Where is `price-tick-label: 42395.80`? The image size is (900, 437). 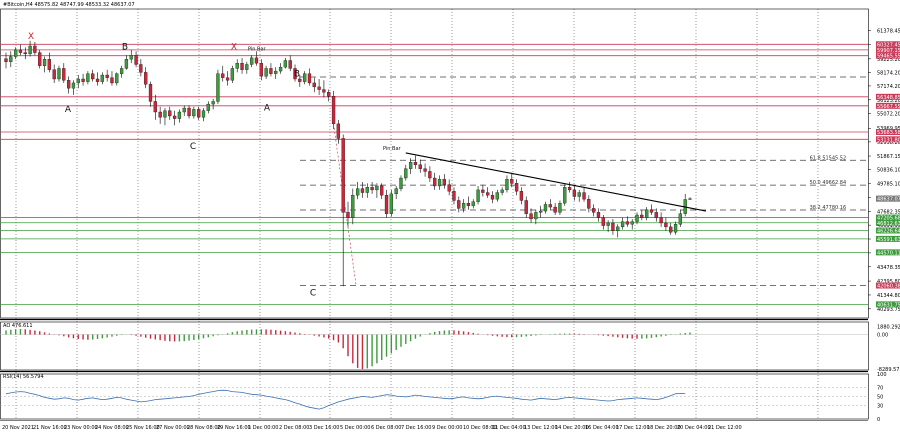
price-tick-label: 42395.80 is located at coordinates (888, 282).